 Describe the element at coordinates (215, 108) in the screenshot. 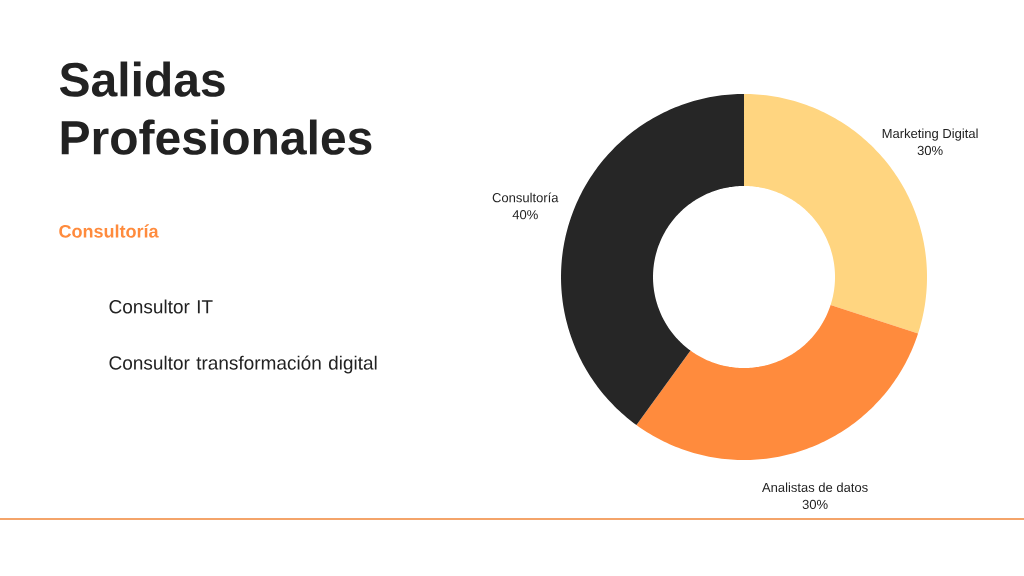

I see `chart-title: Salidas Profesionales` at that location.